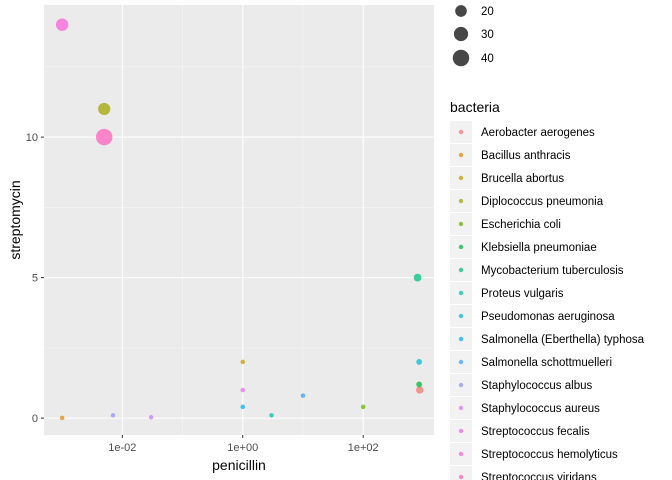  What do you see at coordinates (540, 409) in the screenshot?
I see `color-legend-label: Staphylococcus aureus` at bounding box center [540, 409].